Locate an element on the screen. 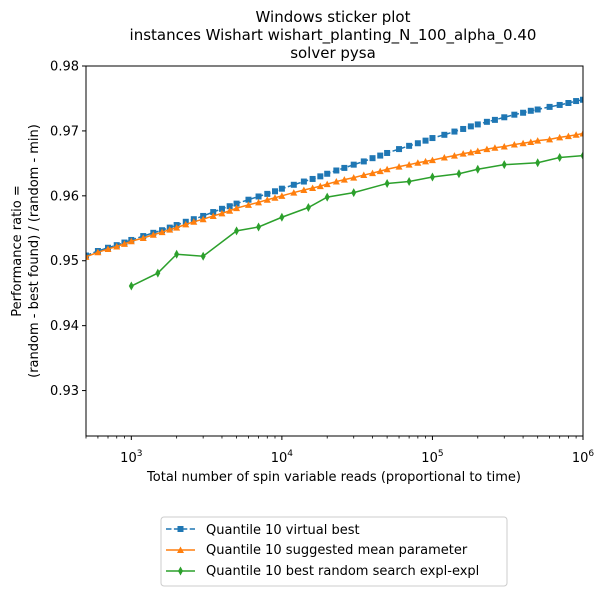 The width and height of the screenshot is (605, 593). y-tick-label: 0.95 is located at coordinates (64, 261).